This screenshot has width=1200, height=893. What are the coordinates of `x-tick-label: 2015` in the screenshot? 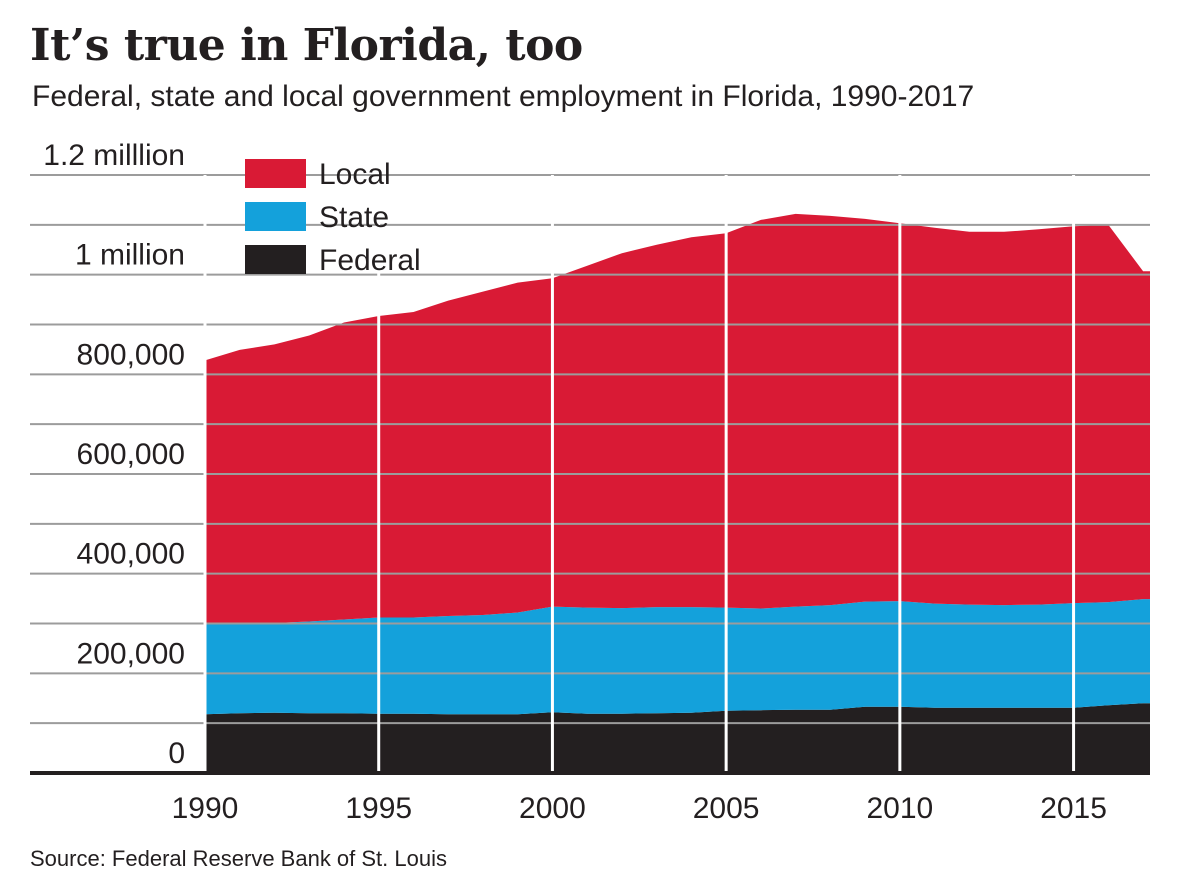 It's located at (1073, 808).